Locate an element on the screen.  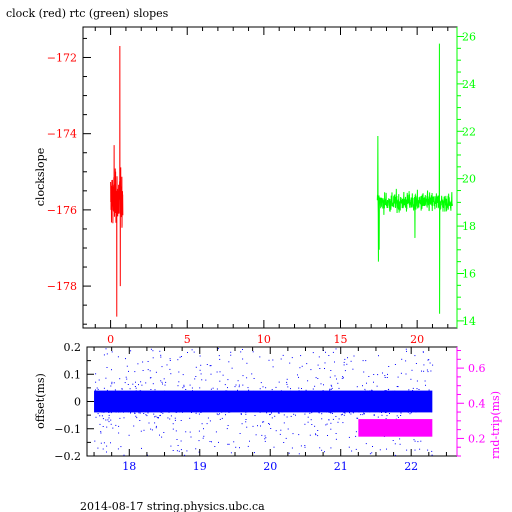
bottom-right-tick-label: 0.4 is located at coordinates (477, 403).